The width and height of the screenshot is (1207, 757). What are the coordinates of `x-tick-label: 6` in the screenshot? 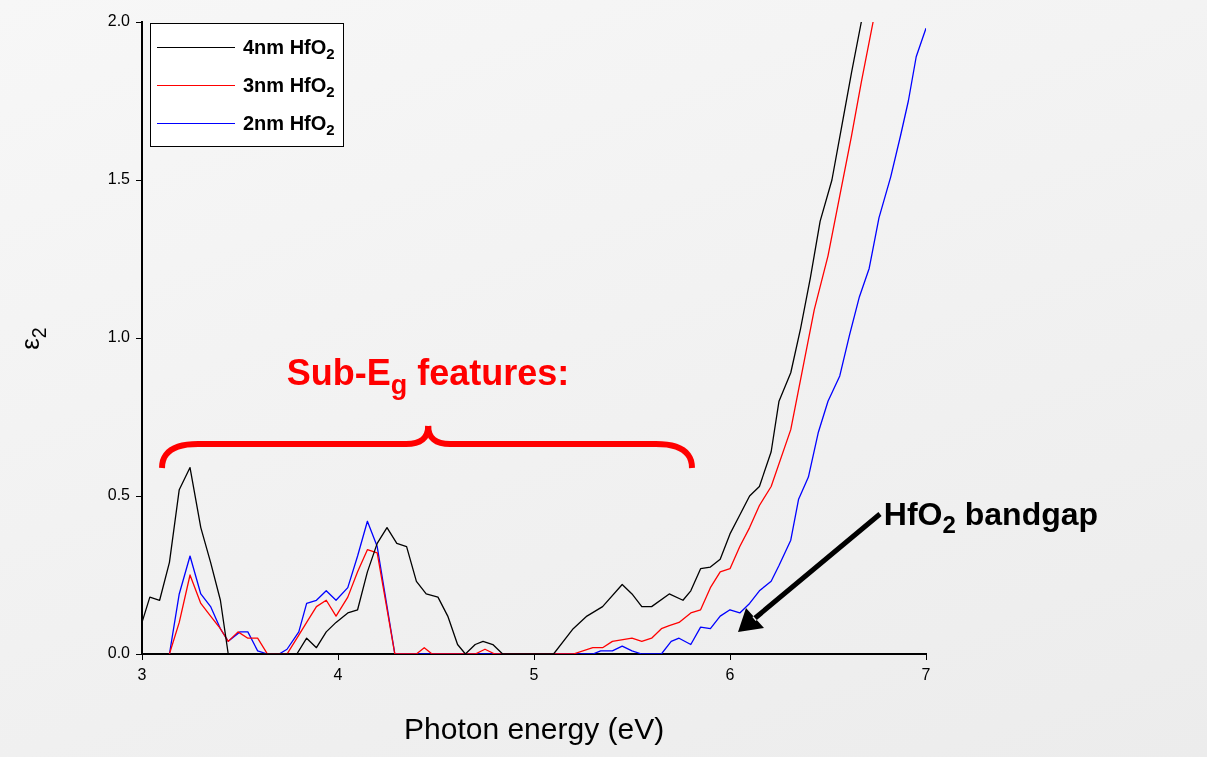 It's located at (730, 675).